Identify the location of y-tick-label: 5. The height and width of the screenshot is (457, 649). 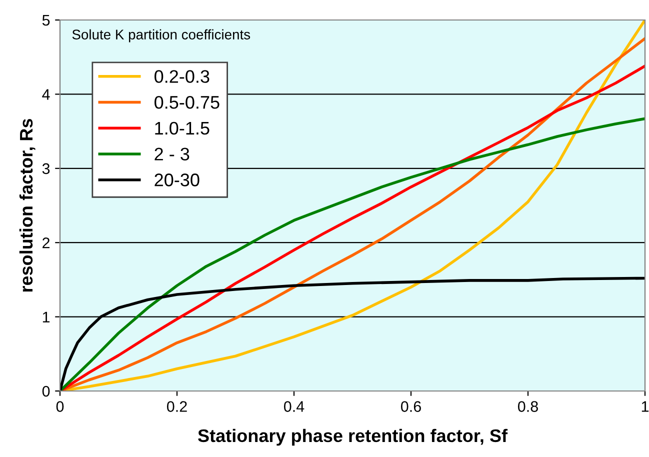
(46, 20).